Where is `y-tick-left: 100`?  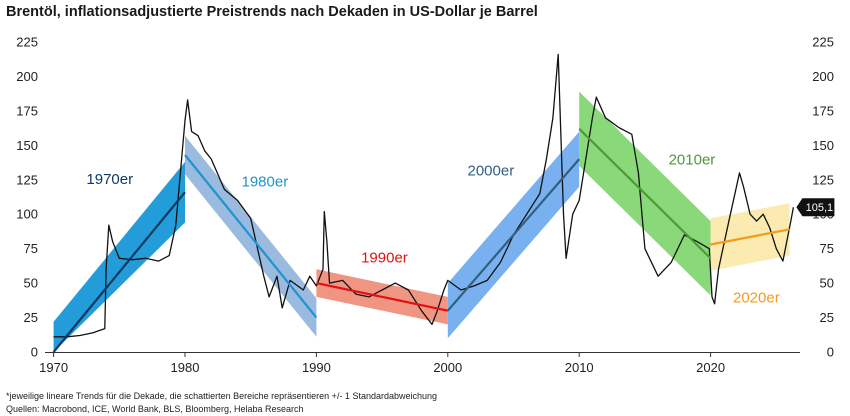
y-tick-left: 100 is located at coordinates (27, 214).